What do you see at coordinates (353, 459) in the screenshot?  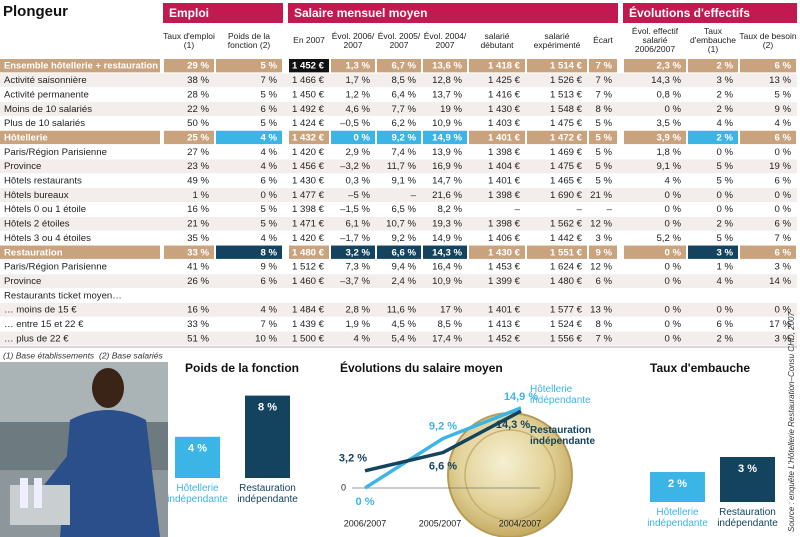 I see `value-label: 3,2 %` at bounding box center [353, 459].